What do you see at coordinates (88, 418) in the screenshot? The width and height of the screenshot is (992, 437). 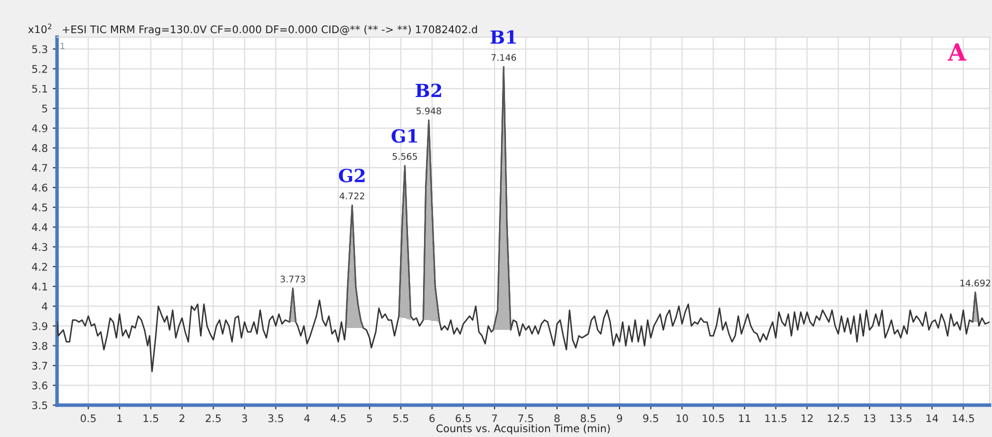 I see `x-tick-label: 0.5` at bounding box center [88, 418].